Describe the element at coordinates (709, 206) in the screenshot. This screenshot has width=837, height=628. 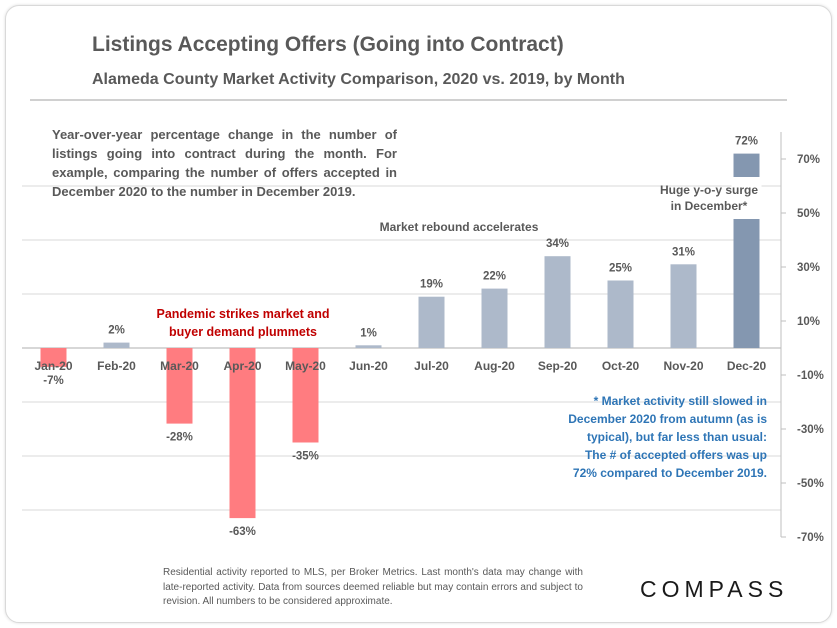
I see `surge-annotation: in December*` at that location.